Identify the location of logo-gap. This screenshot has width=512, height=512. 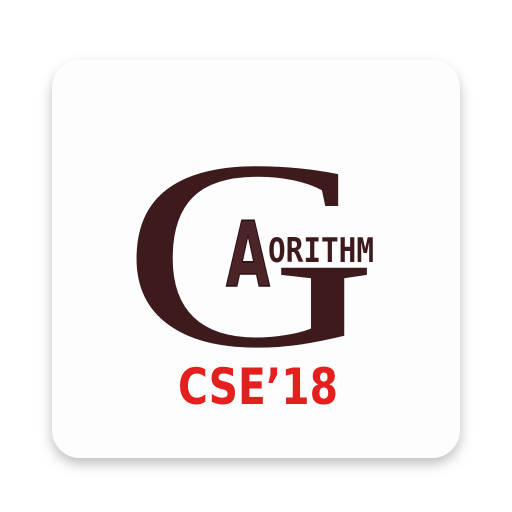
(300, 236).